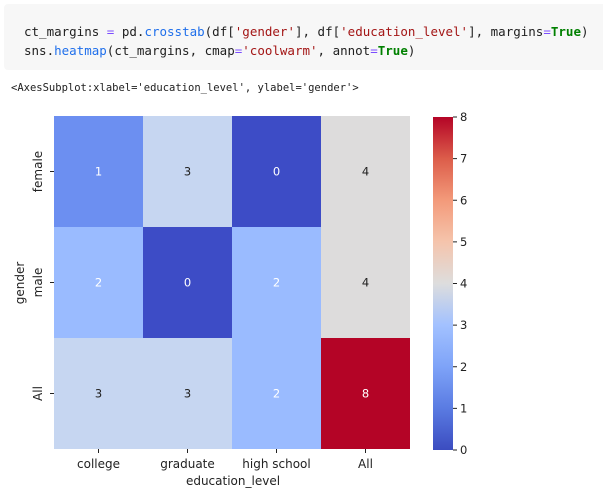 The height and width of the screenshot is (489, 603). Describe the element at coordinates (280, 50) in the screenshot. I see `code-line-2-token: 'coolwarm'` at that location.